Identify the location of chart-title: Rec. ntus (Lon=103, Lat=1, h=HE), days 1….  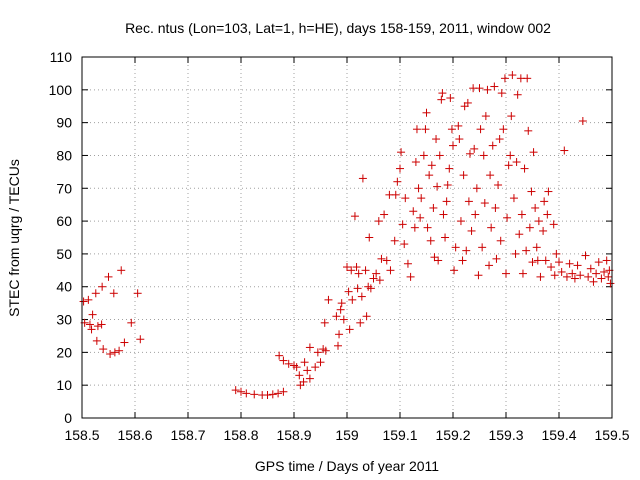
(338, 28).